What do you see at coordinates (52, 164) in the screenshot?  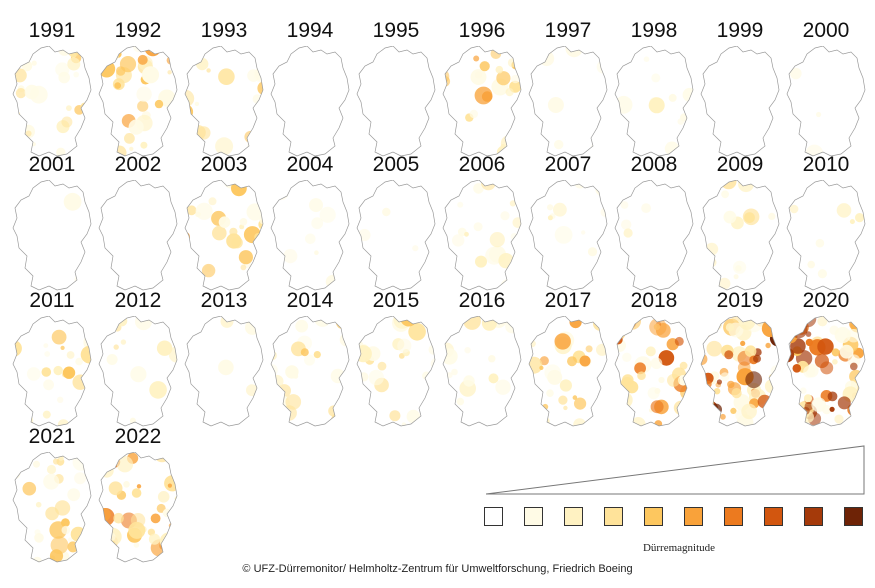 I see `year-label: 2001` at bounding box center [52, 164].